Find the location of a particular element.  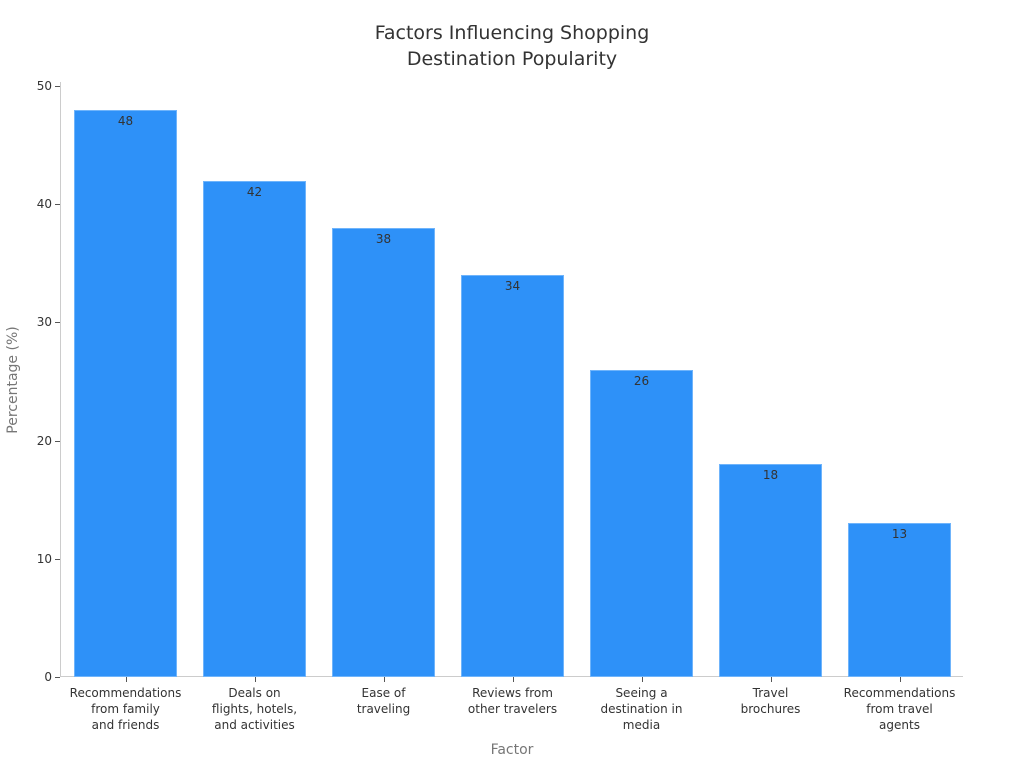

bar-value-label: 18 is located at coordinates (770, 475).